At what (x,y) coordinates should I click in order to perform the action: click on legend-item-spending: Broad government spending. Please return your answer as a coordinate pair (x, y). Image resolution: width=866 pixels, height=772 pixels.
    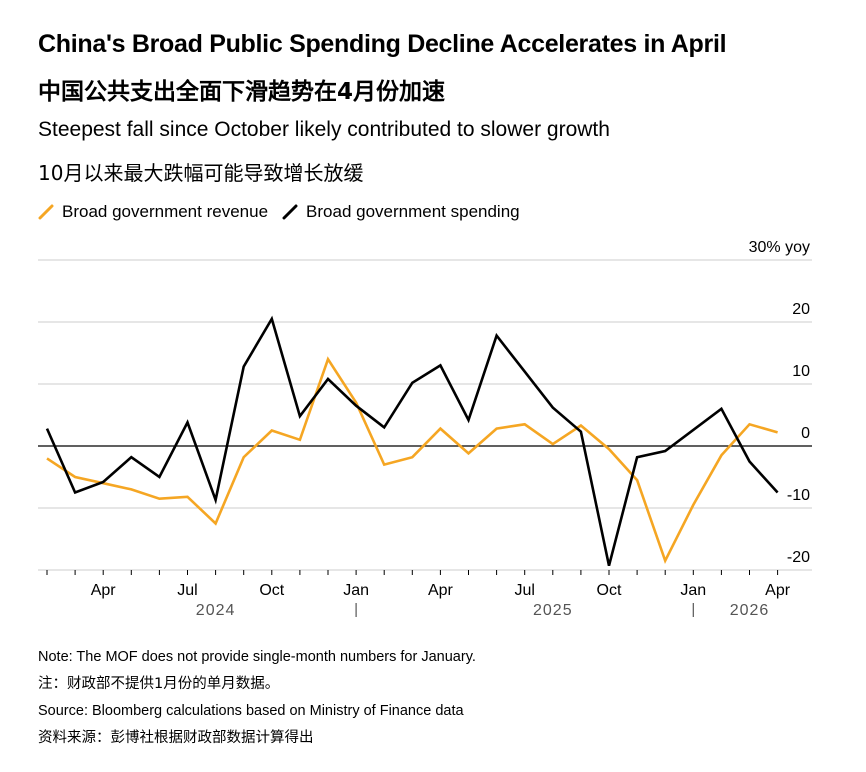
    Looking at the image, I should click on (401, 212).